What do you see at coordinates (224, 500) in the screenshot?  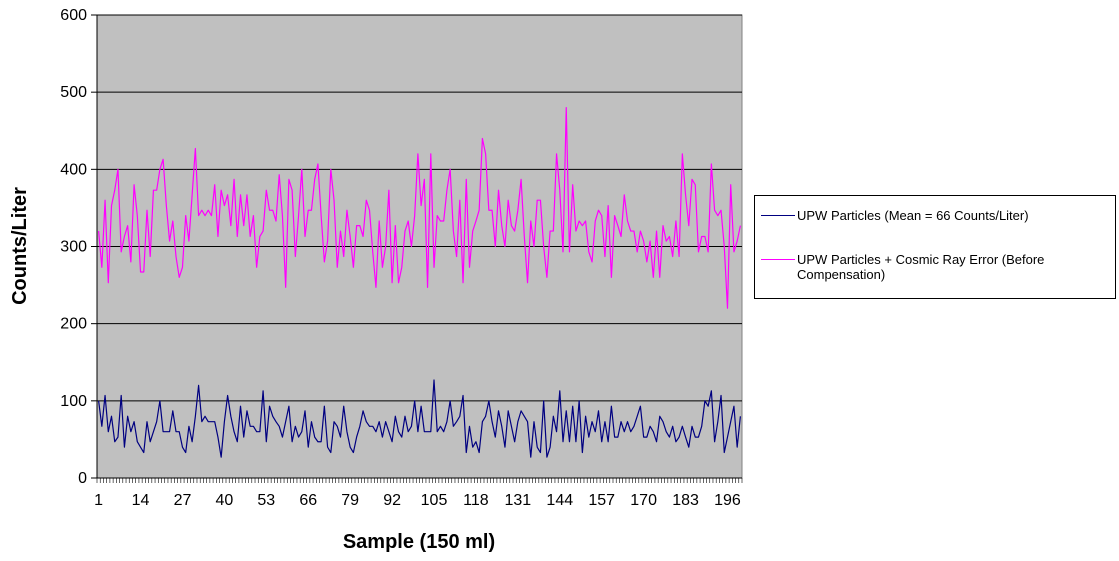 I see `x-tick-label: 40` at bounding box center [224, 500].